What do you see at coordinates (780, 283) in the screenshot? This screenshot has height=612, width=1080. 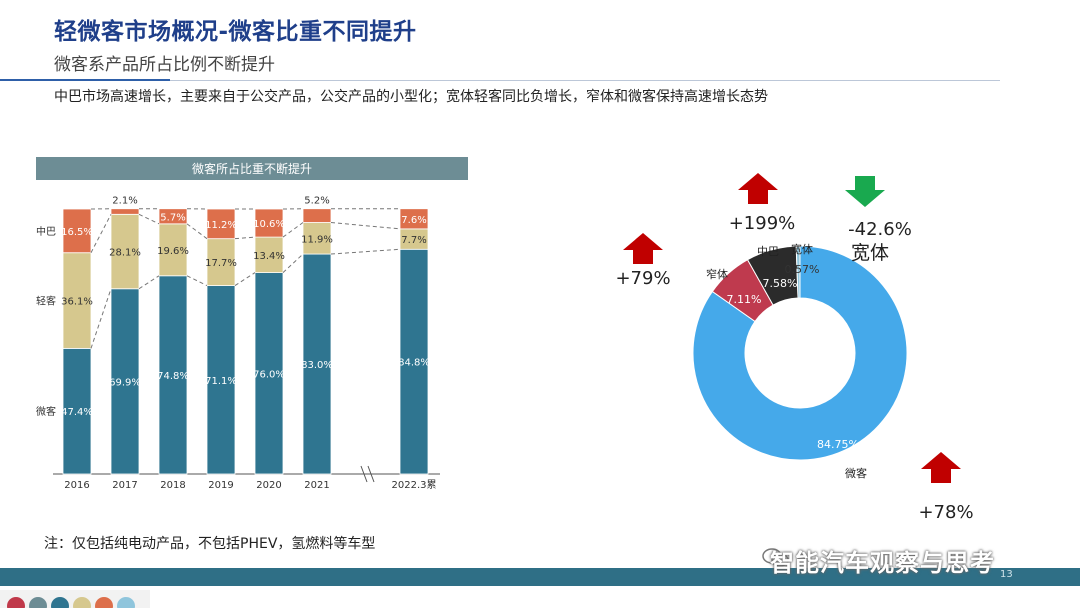 I see `slice-value-label: 7.58%` at bounding box center [780, 283].